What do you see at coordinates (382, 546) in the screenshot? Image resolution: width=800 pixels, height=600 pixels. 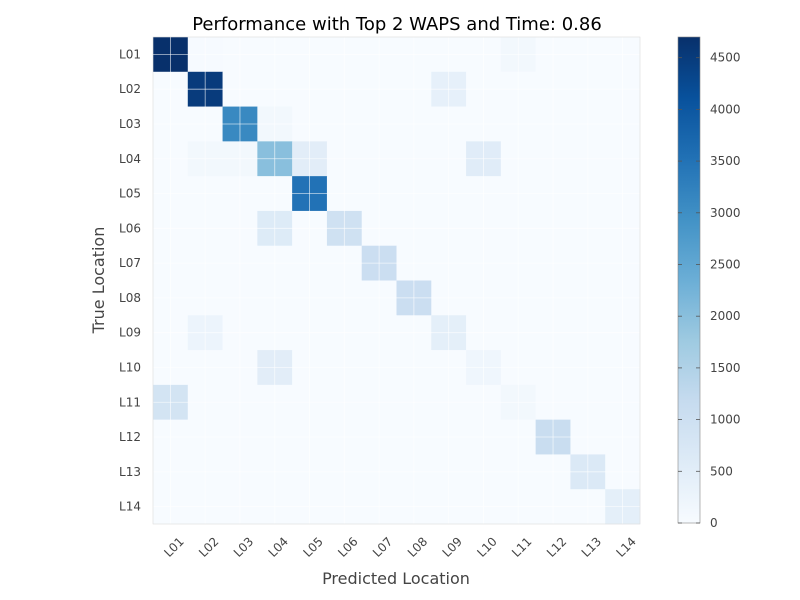 I see `x-tick-label-L07: L07` at bounding box center [382, 546].